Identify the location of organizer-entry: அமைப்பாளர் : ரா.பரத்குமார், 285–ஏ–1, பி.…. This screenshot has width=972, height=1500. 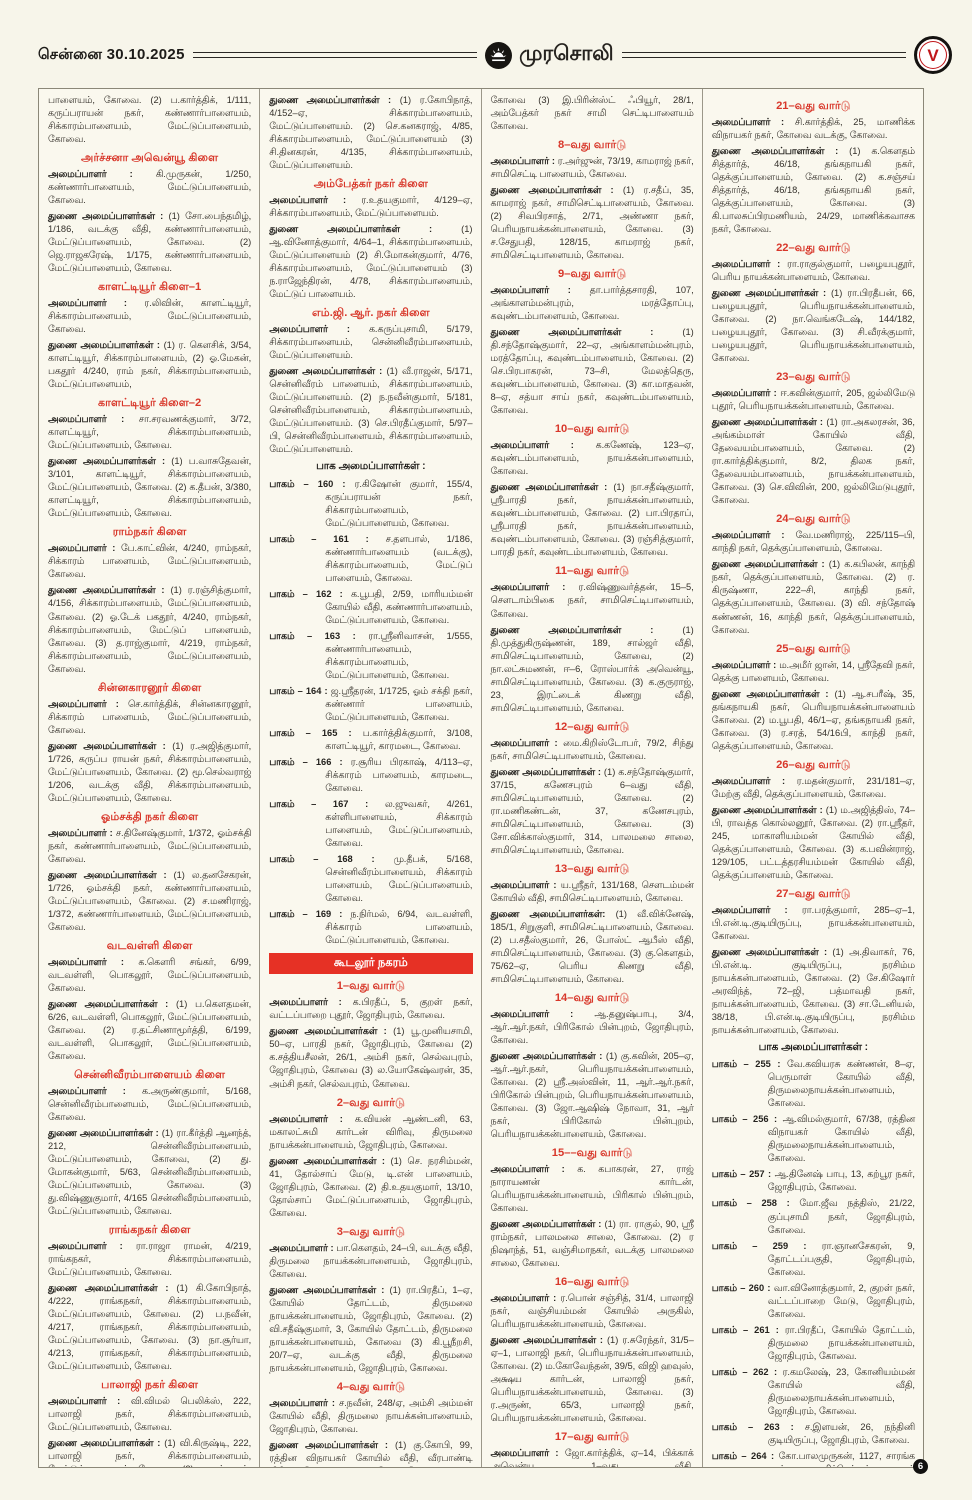
(813, 922).